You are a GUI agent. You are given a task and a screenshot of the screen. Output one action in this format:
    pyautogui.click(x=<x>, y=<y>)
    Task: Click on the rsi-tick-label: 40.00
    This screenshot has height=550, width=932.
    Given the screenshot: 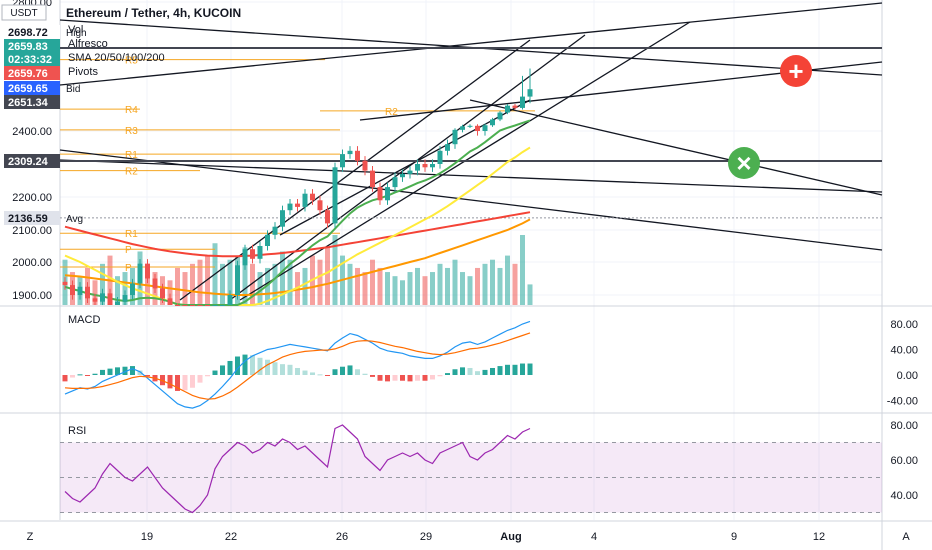 What is the action you would take?
    pyautogui.click(x=904, y=496)
    